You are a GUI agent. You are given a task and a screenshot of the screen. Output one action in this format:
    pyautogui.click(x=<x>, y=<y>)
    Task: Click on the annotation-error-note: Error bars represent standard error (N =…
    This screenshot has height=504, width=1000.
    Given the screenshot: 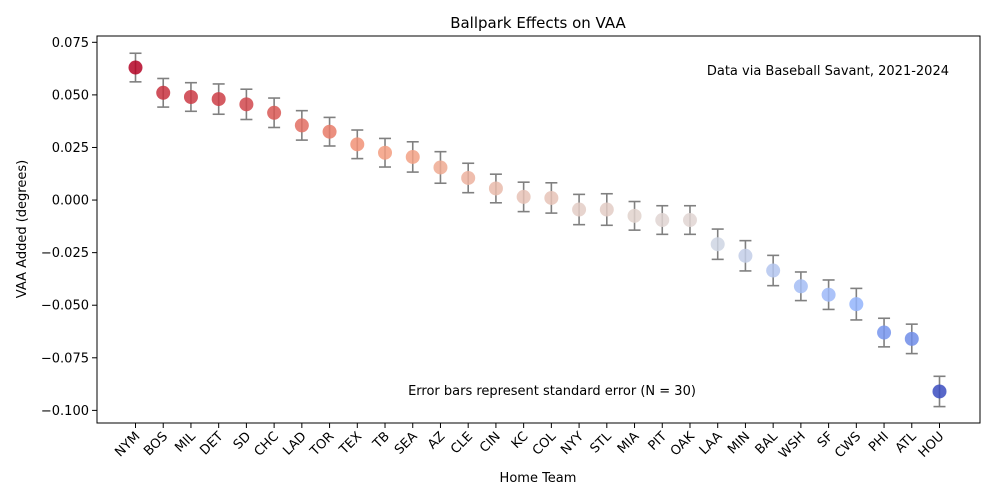 What is the action you would take?
    pyautogui.click(x=552, y=391)
    